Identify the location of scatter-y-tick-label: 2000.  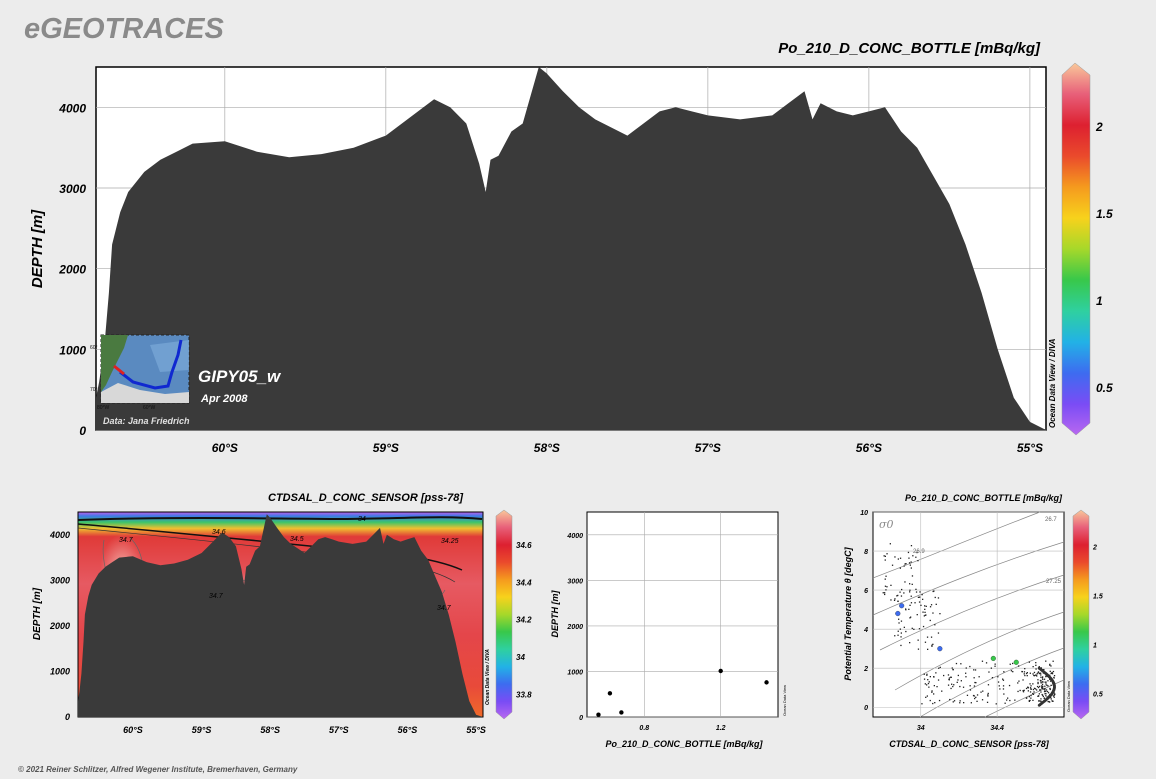
(574, 627).